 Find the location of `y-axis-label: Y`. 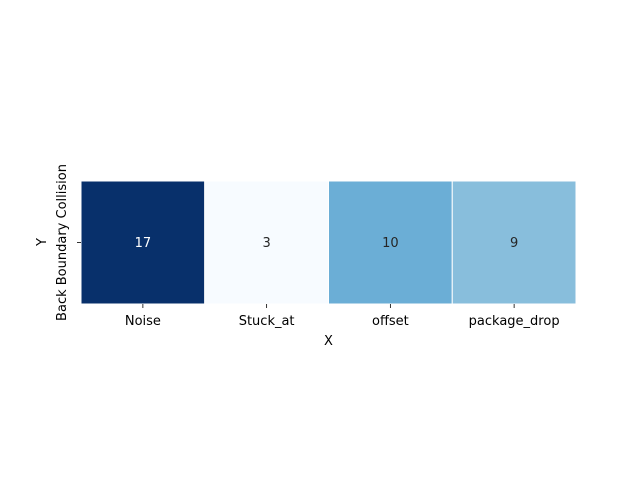

y-axis-label: Y is located at coordinates (42, 242).